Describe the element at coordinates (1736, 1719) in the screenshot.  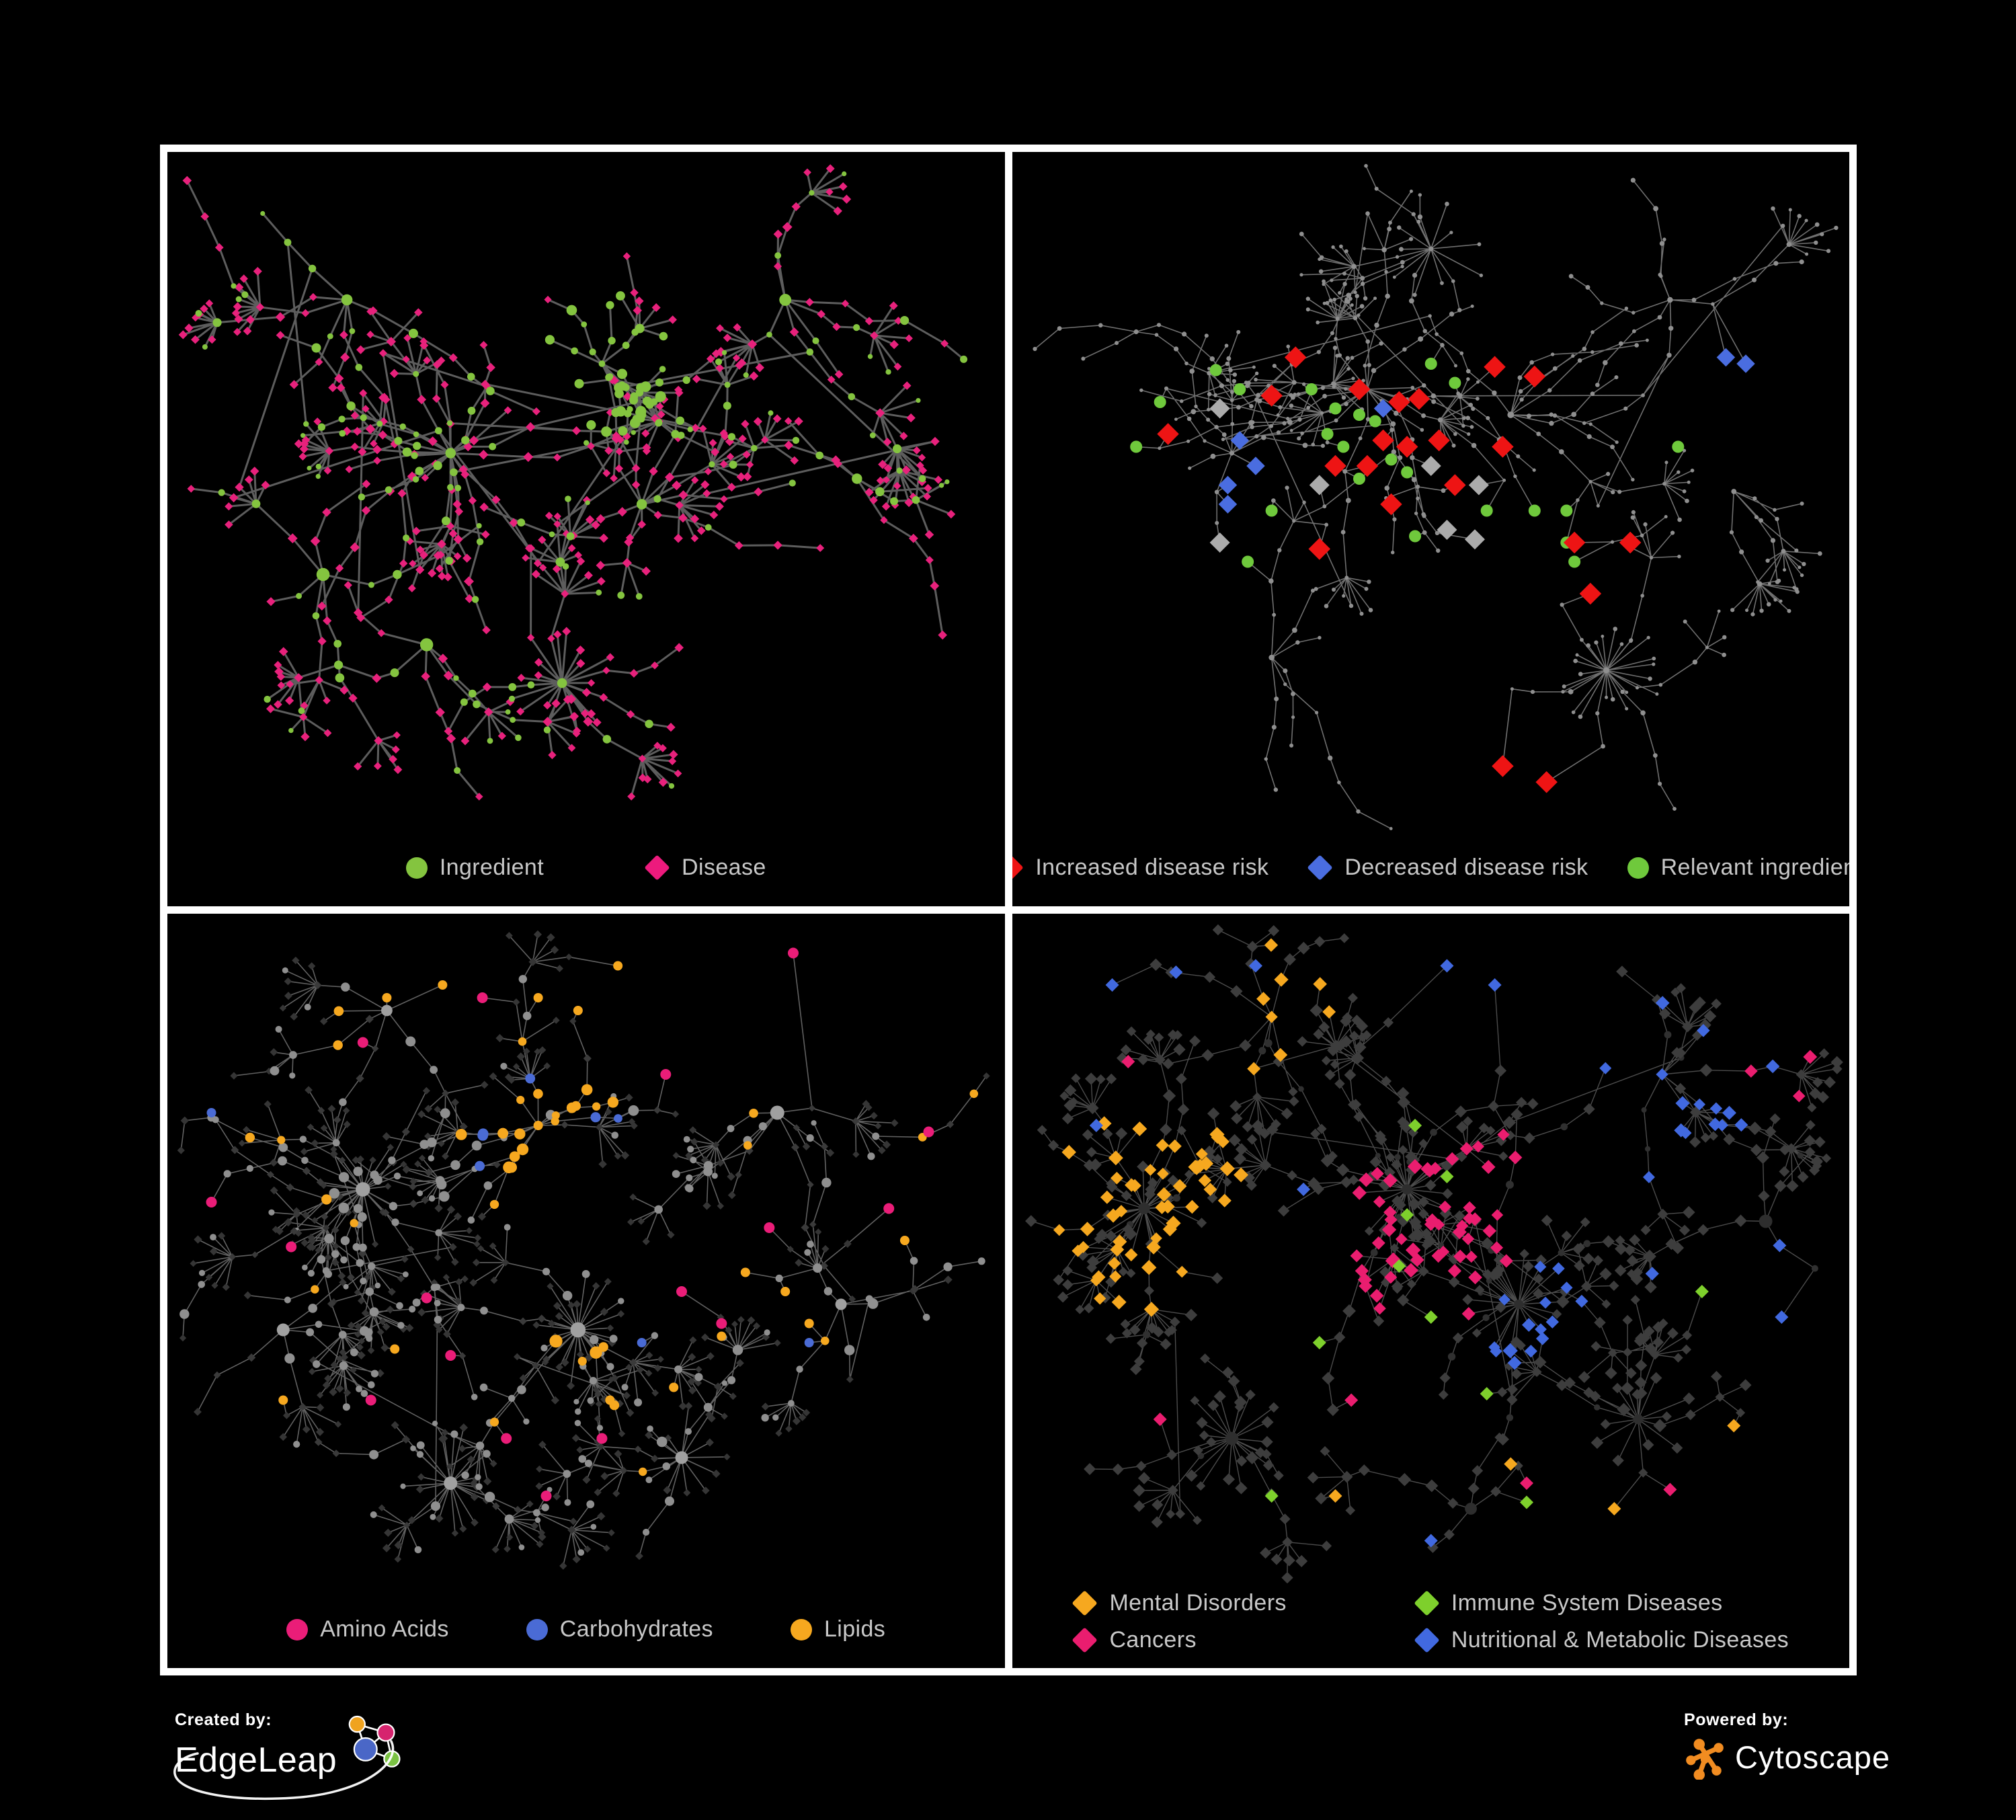
I see `powered-by-label: Powered by:` at that location.